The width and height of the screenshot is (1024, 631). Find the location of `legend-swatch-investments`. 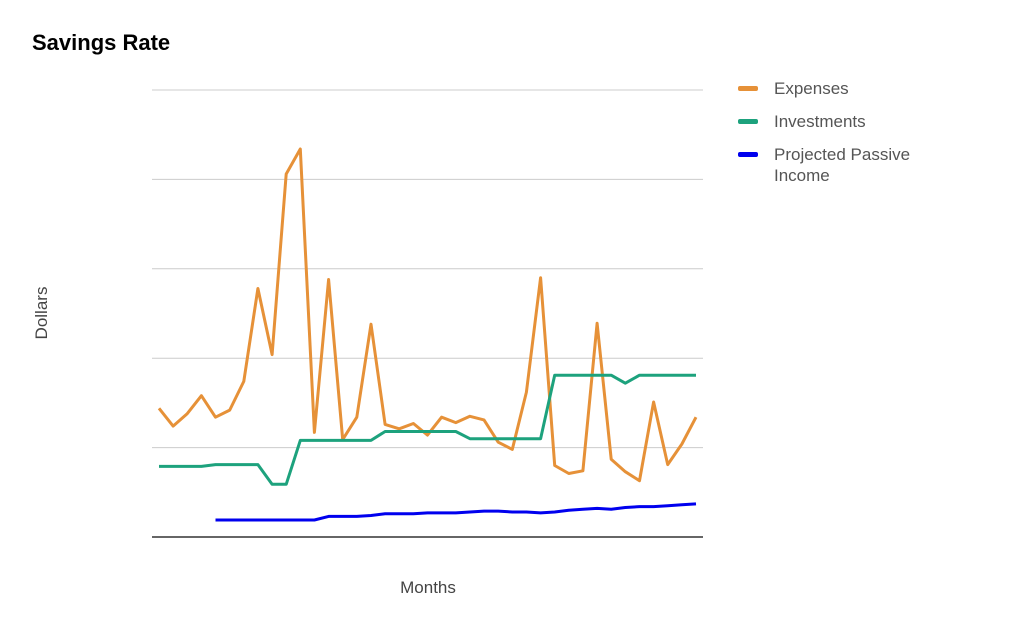

legend-swatch-investments is located at coordinates (748, 121).